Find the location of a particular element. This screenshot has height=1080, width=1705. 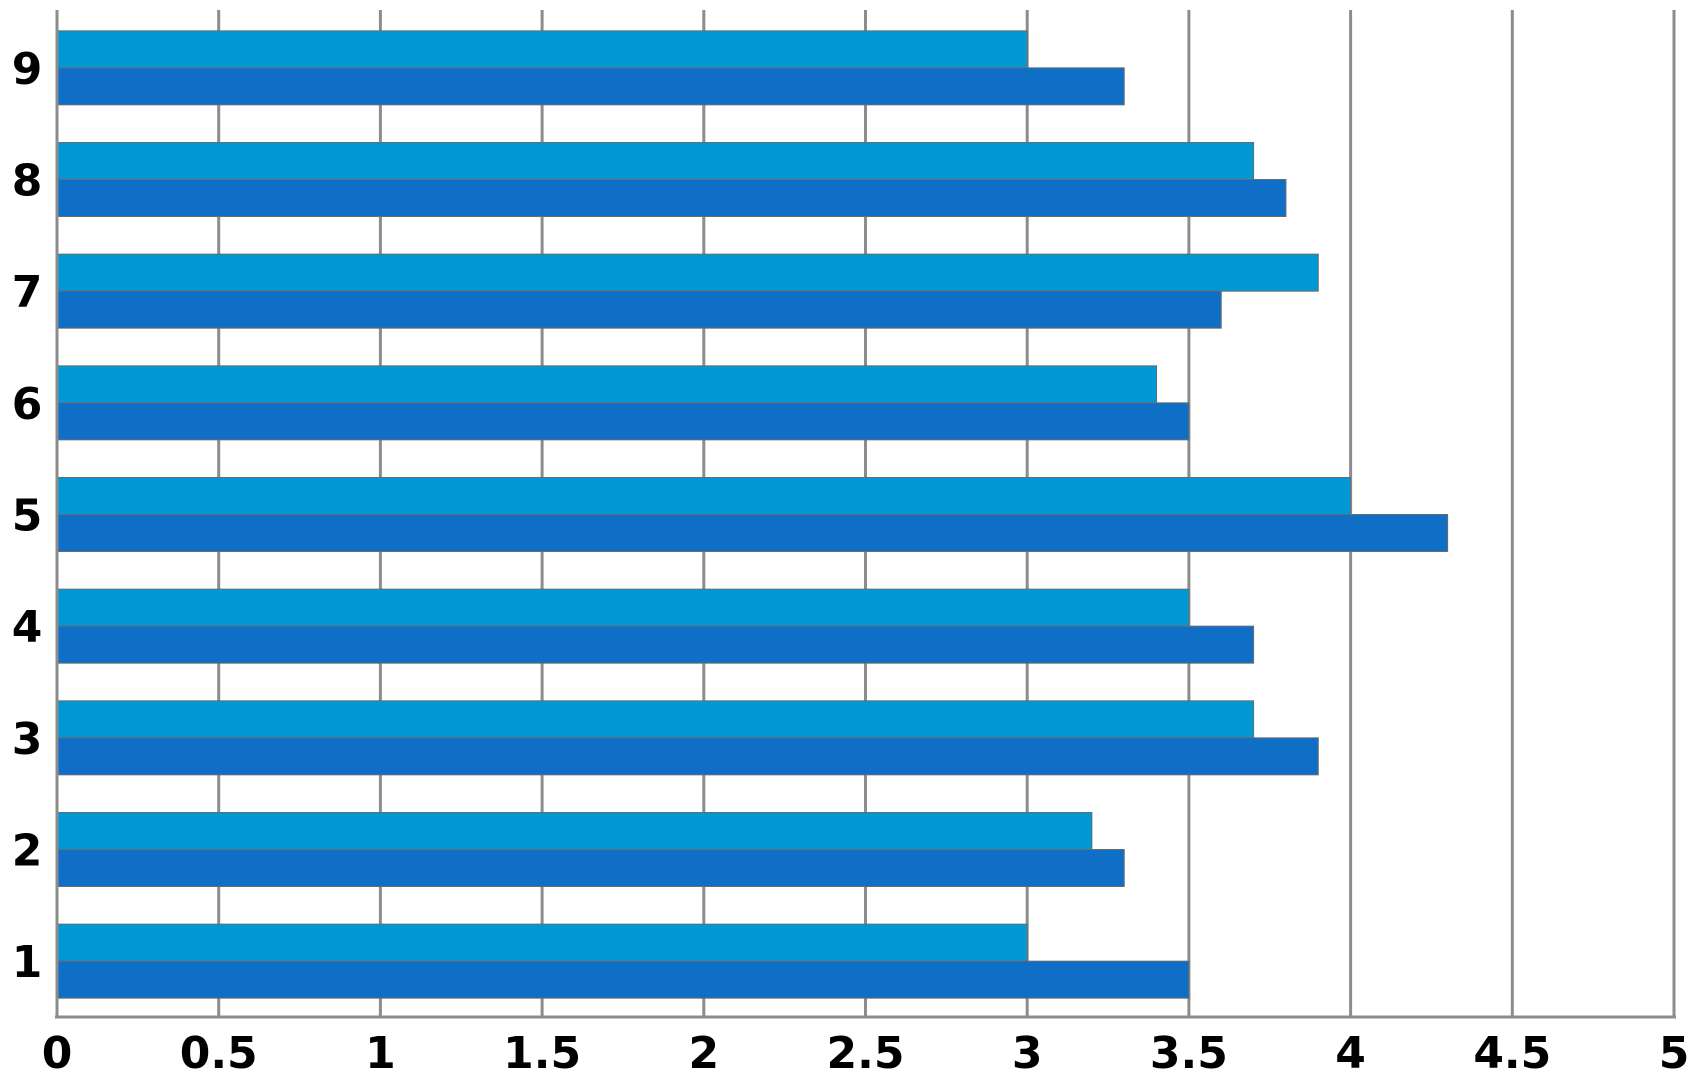

x-tick-label: 2 is located at coordinates (703, 1051).